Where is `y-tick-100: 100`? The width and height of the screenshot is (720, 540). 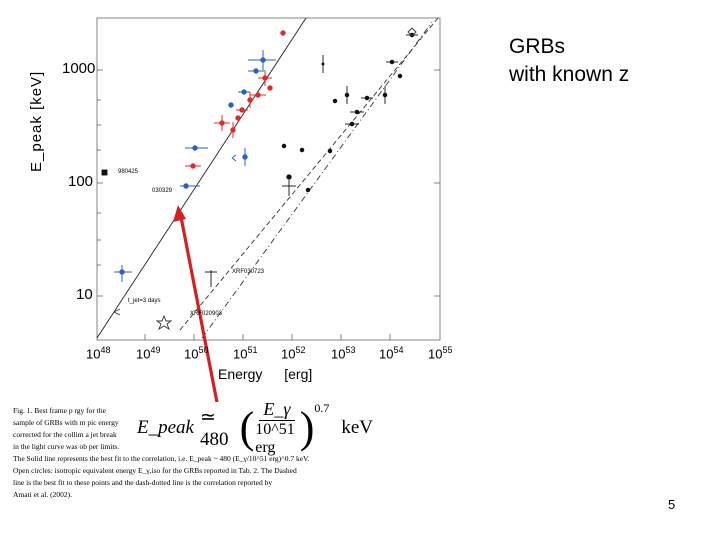
y-tick-100: 100 is located at coordinates (81, 181).